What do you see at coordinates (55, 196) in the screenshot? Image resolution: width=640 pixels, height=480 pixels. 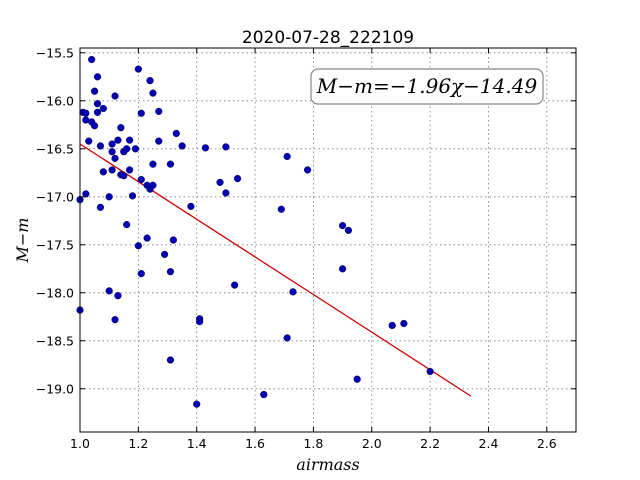 I see `y-tick-label: −17.0` at bounding box center [55, 196].